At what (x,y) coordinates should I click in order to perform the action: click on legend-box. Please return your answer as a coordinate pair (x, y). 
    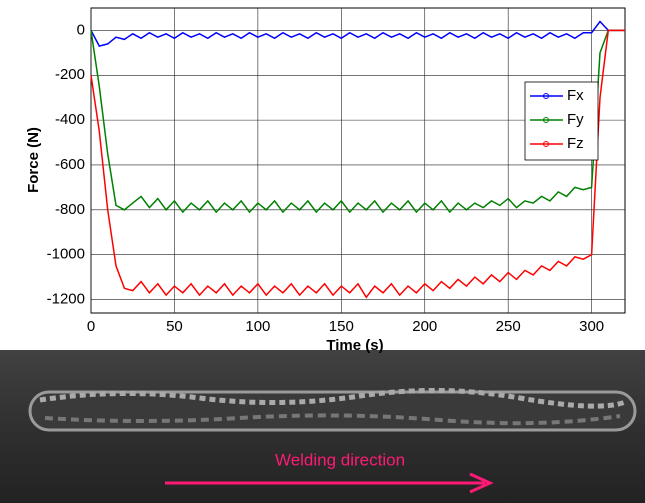
    Looking at the image, I should click on (561, 121).